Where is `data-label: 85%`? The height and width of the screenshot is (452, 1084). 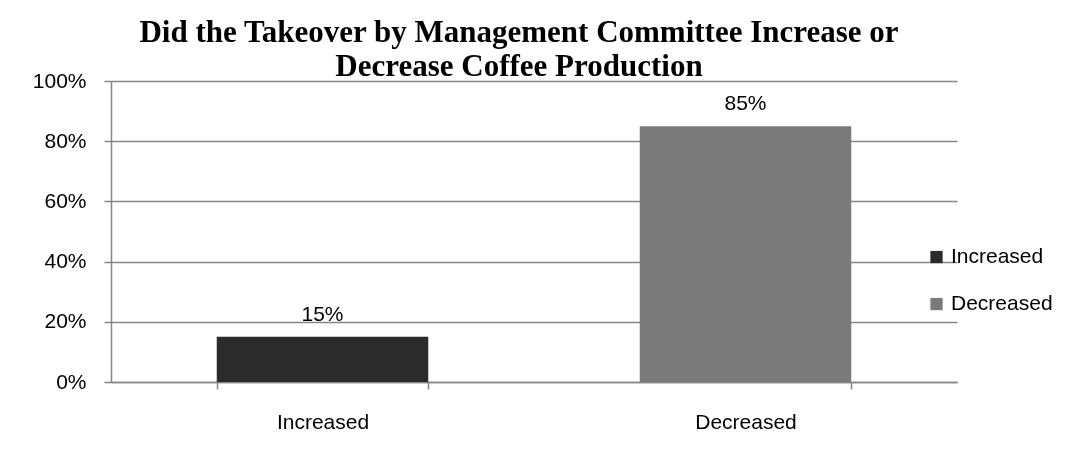 data-label: 85% is located at coordinates (745, 103).